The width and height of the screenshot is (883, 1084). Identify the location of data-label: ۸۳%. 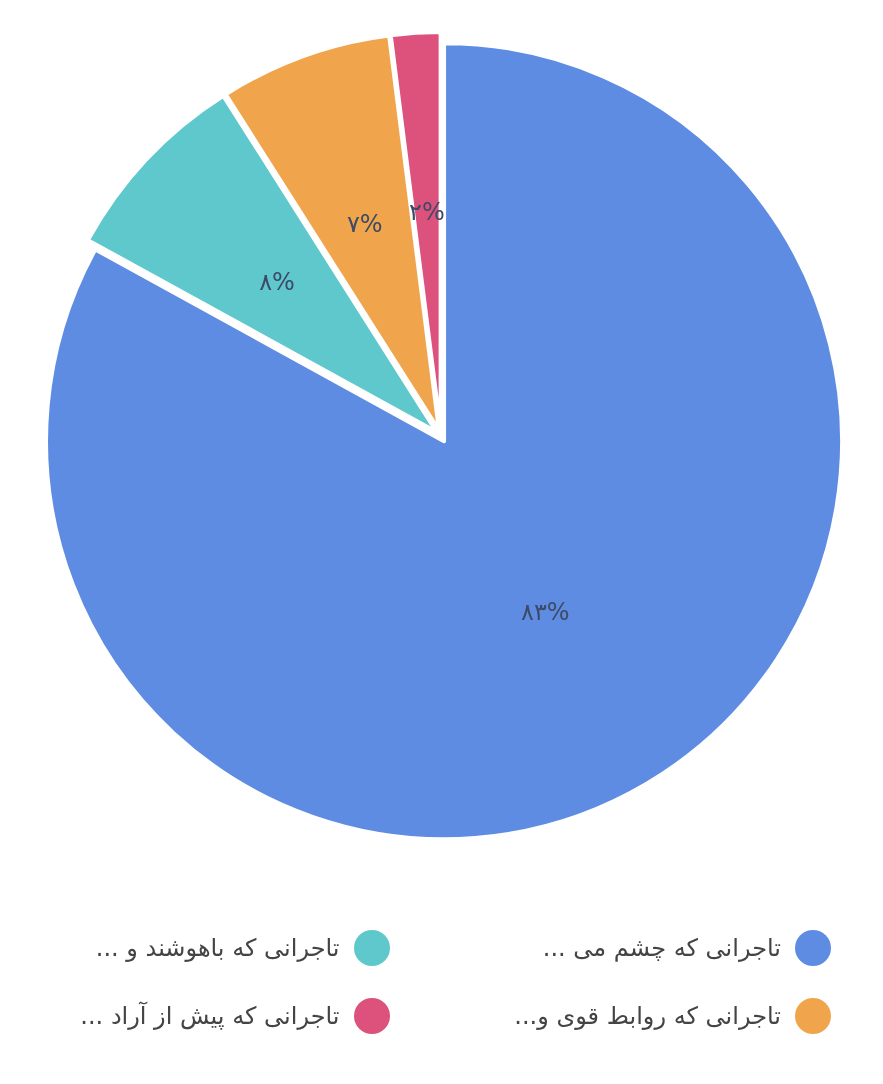
(545, 612).